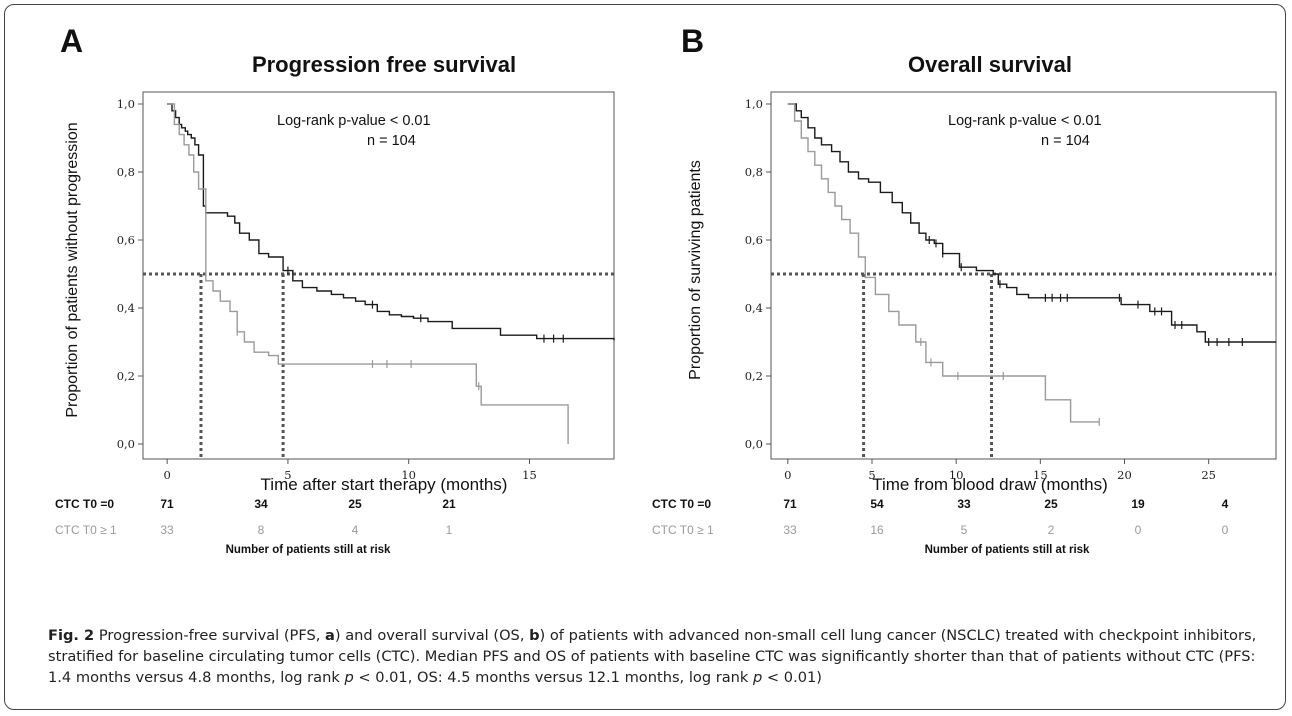 This screenshot has height=716, width=1292. Describe the element at coordinates (432, 635) in the screenshot. I see `caption-text-2: ) and overall survival (OS,` at that location.